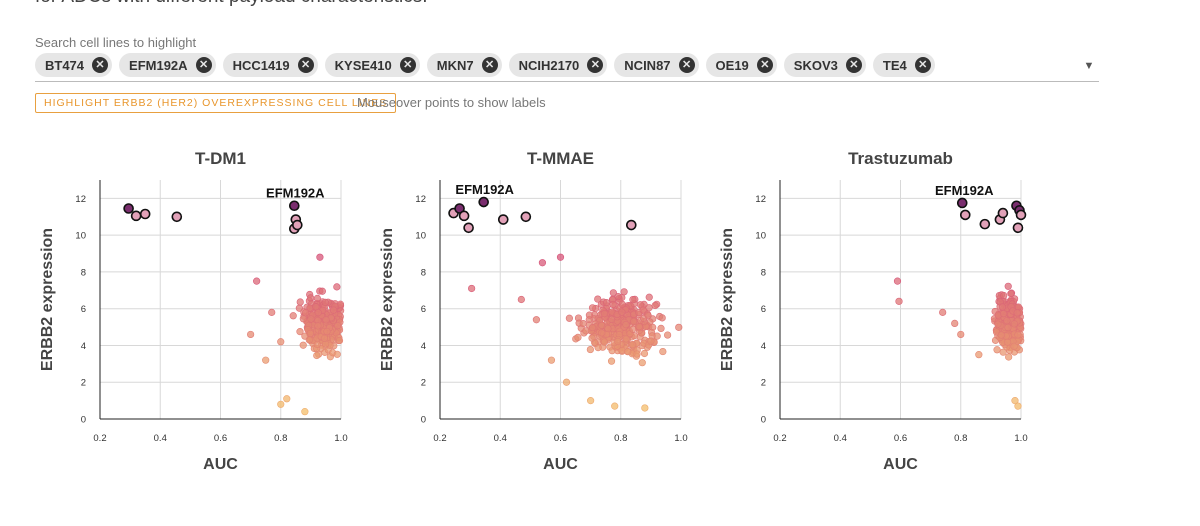  I want to click on chip-ncin87: NCIN87 ✕, so click(656, 65).